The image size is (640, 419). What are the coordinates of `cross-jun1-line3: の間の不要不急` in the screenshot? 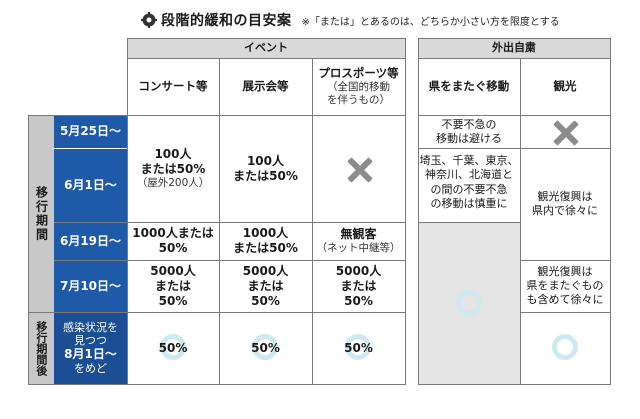 It's located at (469, 189).